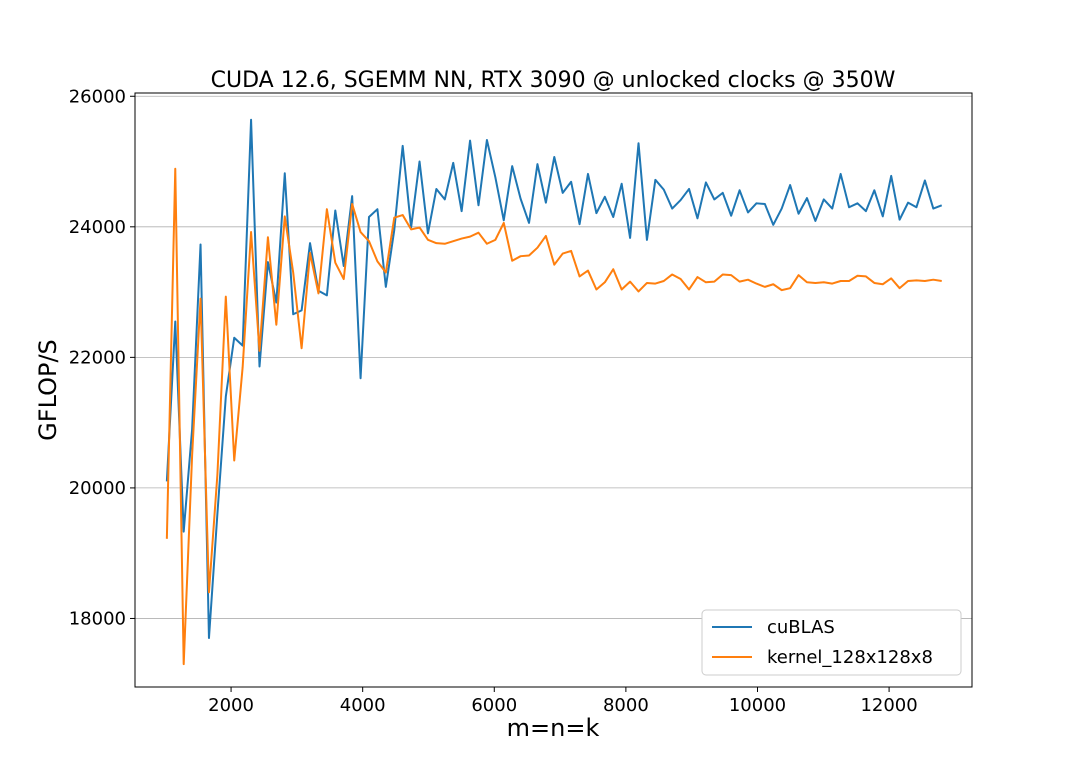 The height and width of the screenshot is (771, 1080). Describe the element at coordinates (757, 705) in the screenshot. I see `x-tick-label-4: 10000` at that location.